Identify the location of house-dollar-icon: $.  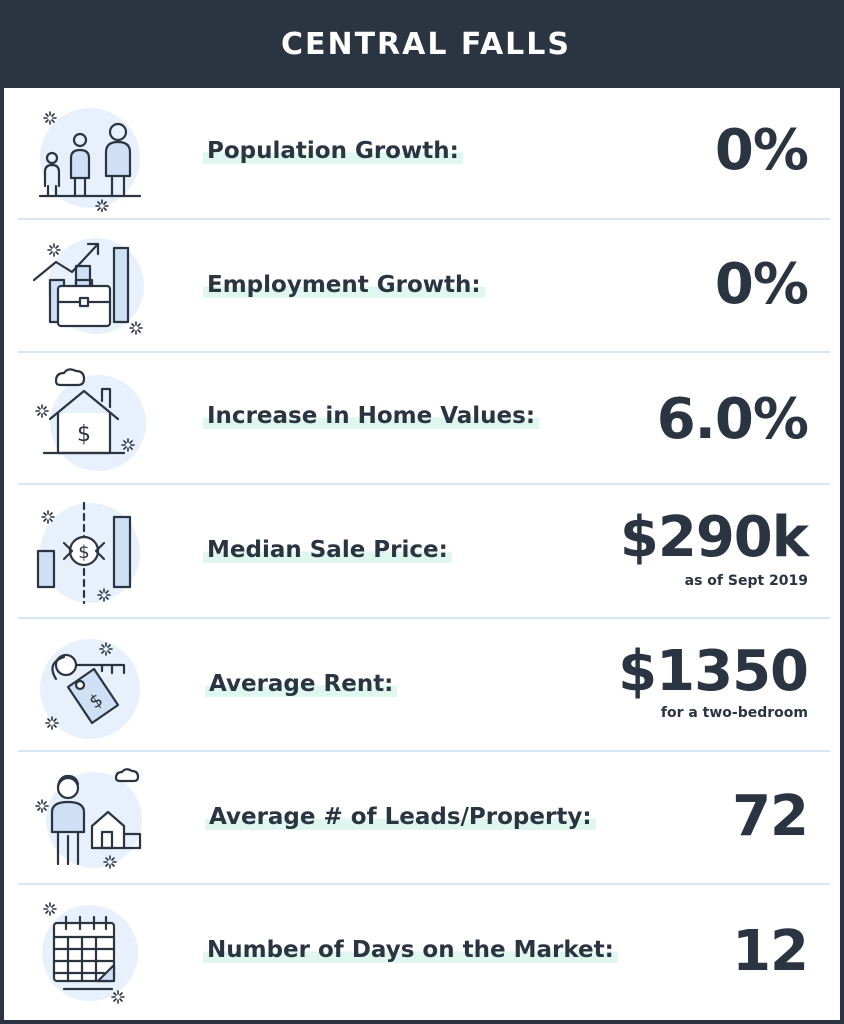
(90, 419).